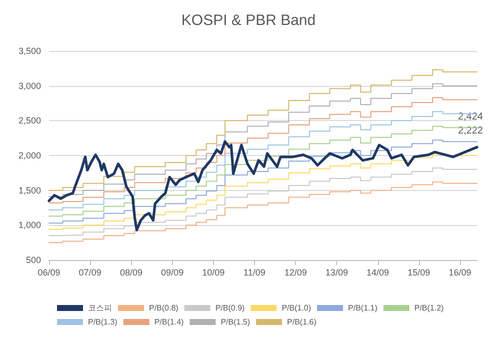 Image resolution: width=497 pixels, height=339 pixels. What do you see at coordinates (169, 322) in the screenshot?
I see `legend-label: P/B(1.4)` at bounding box center [169, 322].